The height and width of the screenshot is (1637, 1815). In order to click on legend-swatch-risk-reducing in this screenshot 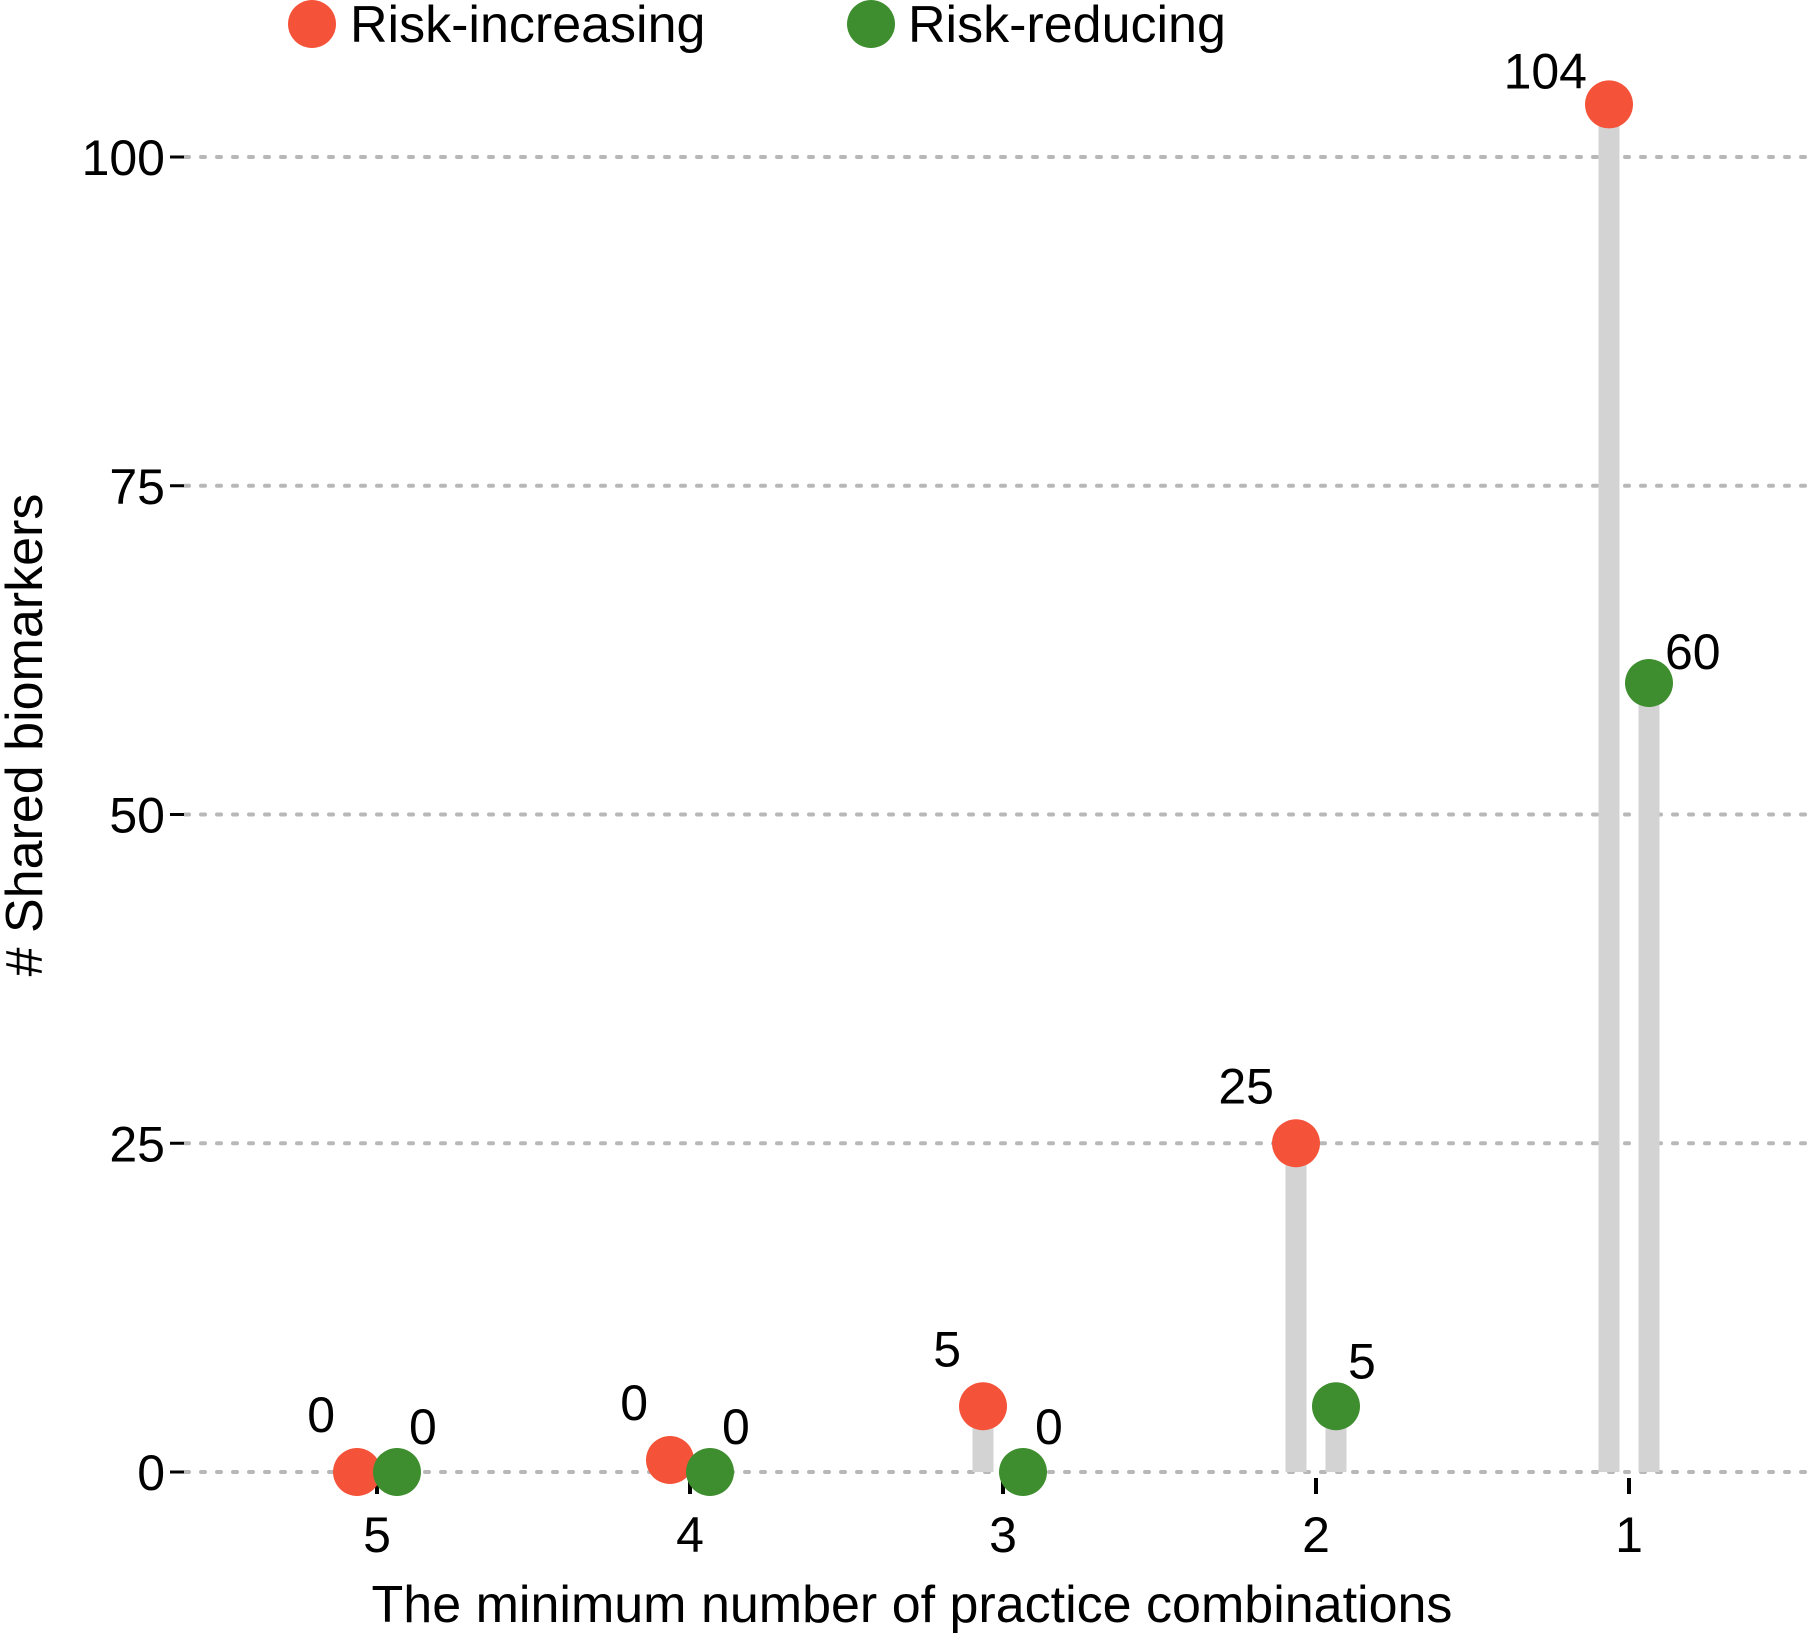, I will do `click(871, 24)`.